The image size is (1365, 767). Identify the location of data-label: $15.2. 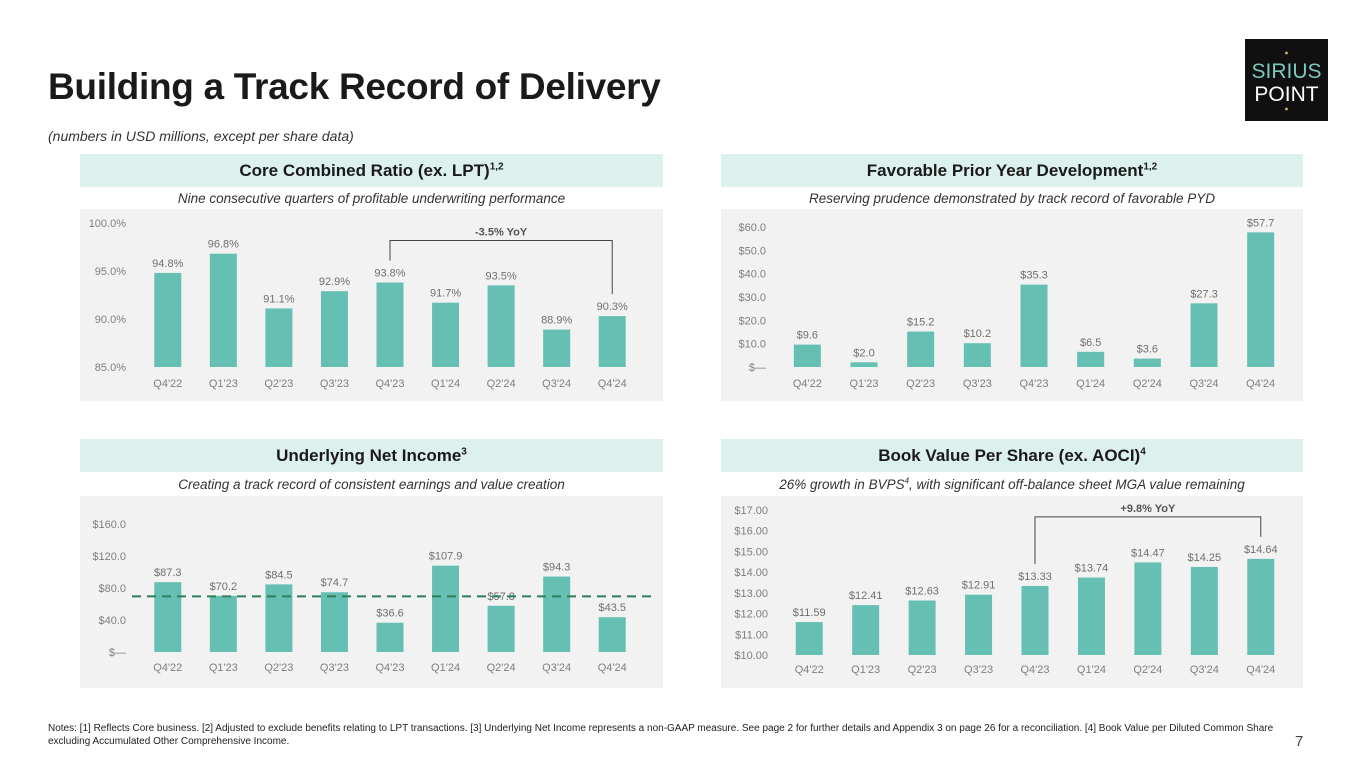
(921, 323).